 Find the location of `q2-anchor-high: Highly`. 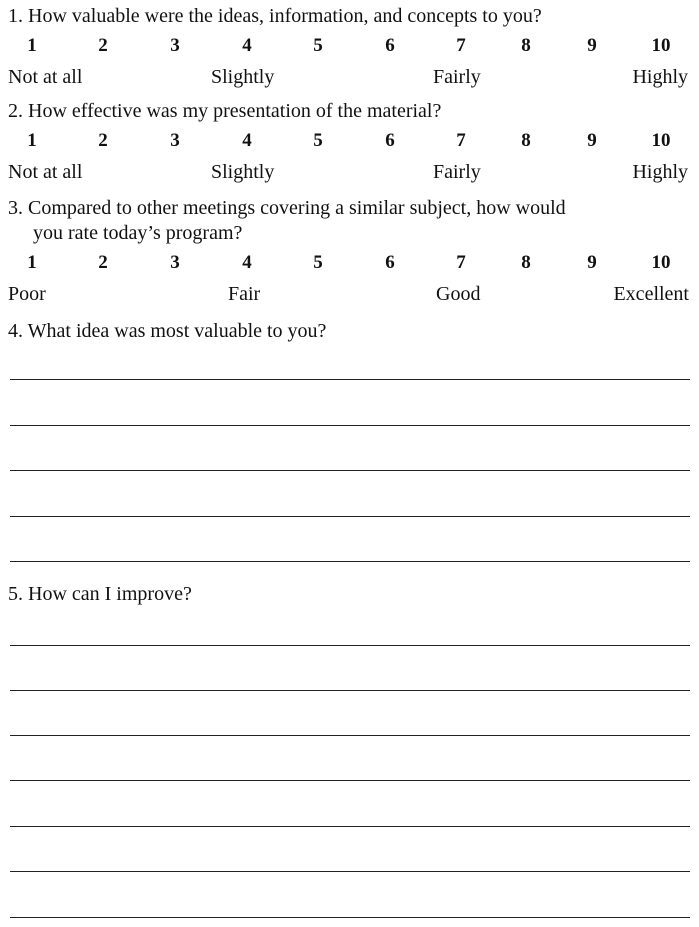

q2-anchor-high: Highly is located at coordinates (660, 172).